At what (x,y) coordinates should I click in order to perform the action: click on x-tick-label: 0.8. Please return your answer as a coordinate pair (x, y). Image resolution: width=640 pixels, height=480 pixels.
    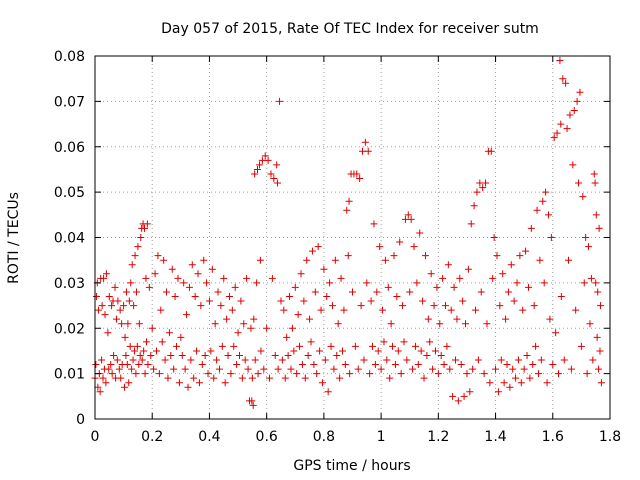
    Looking at the image, I should click on (324, 437).